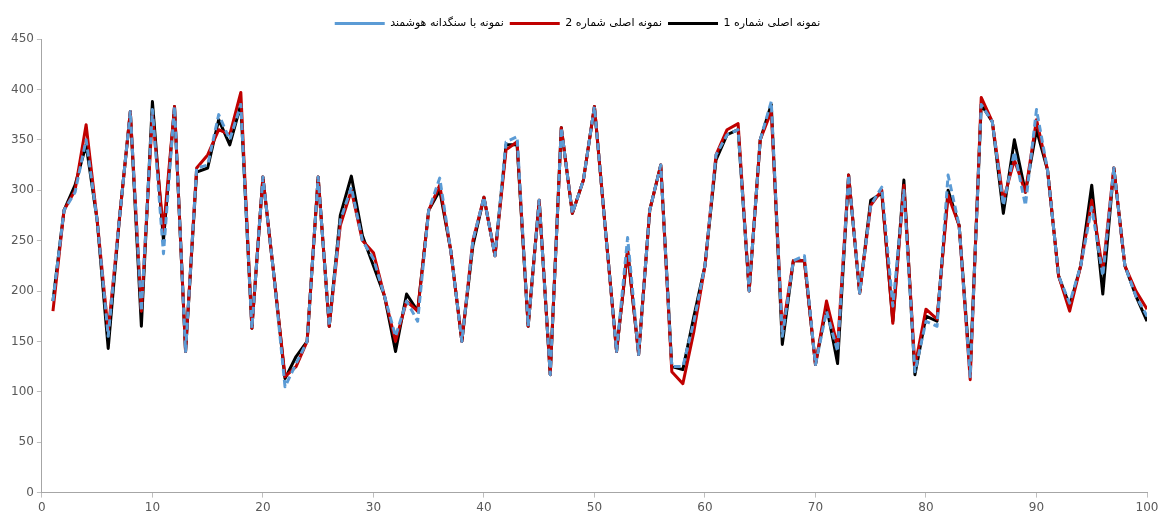  I want to click on y-tick-label: 450, so click(22, 38).